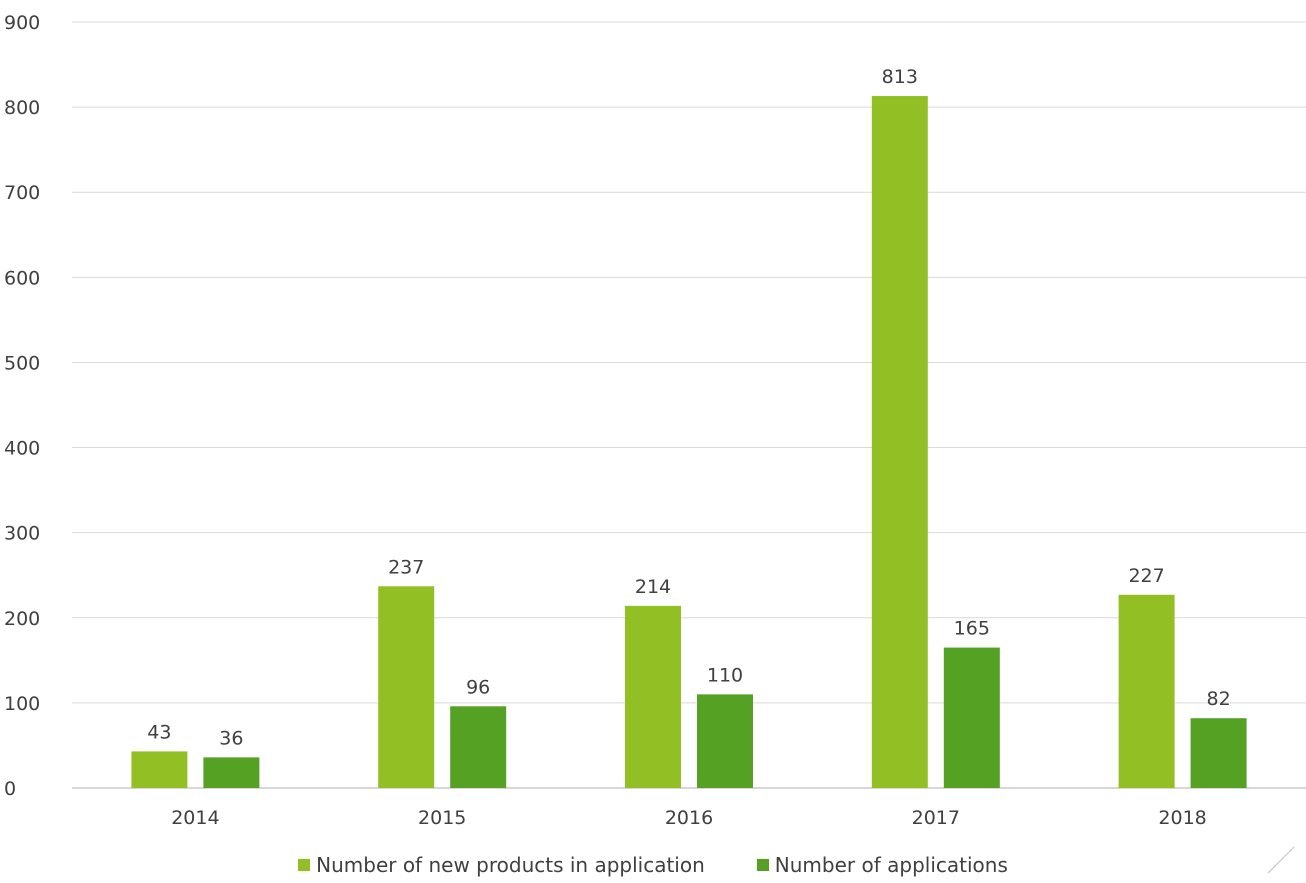 The width and height of the screenshot is (1306, 883). Describe the element at coordinates (762, 865) in the screenshot. I see `legend-swatch-applications` at that location.